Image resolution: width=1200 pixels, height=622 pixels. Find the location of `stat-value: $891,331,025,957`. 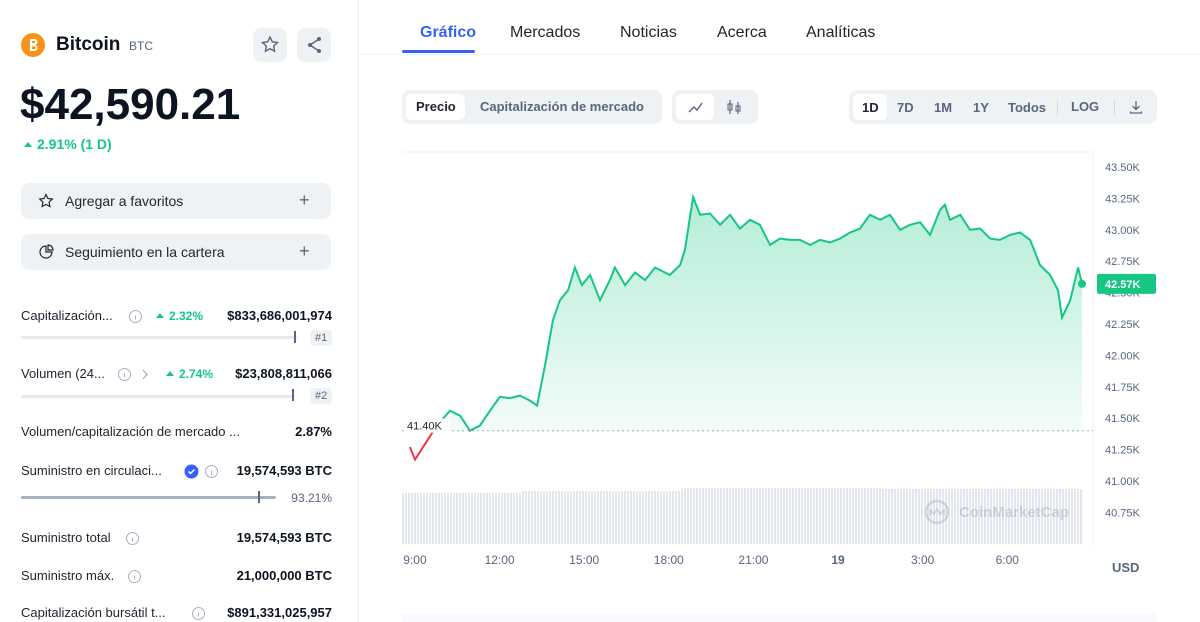

stat-value: $891,331,025,957 is located at coordinates (279, 612).